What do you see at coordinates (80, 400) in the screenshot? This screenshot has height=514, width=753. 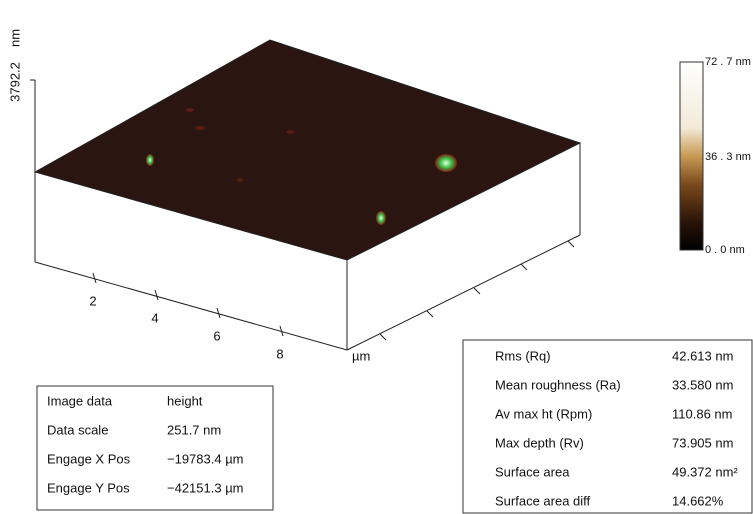 I see `info-key: Image data` at bounding box center [80, 400].